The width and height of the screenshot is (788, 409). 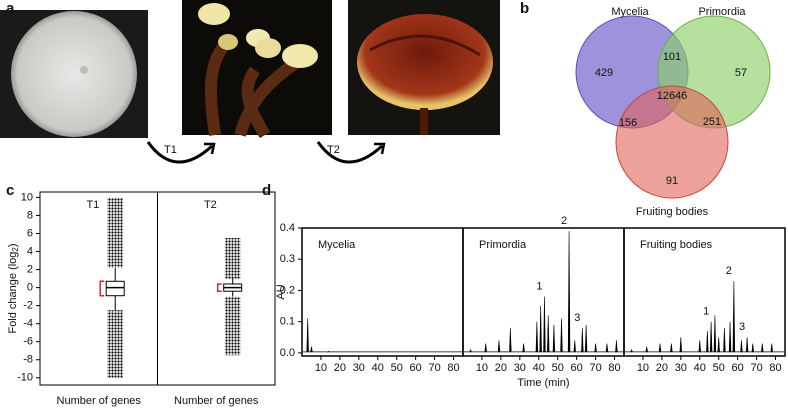 I want to click on y-tick-label: 2, so click(x=30, y=269).